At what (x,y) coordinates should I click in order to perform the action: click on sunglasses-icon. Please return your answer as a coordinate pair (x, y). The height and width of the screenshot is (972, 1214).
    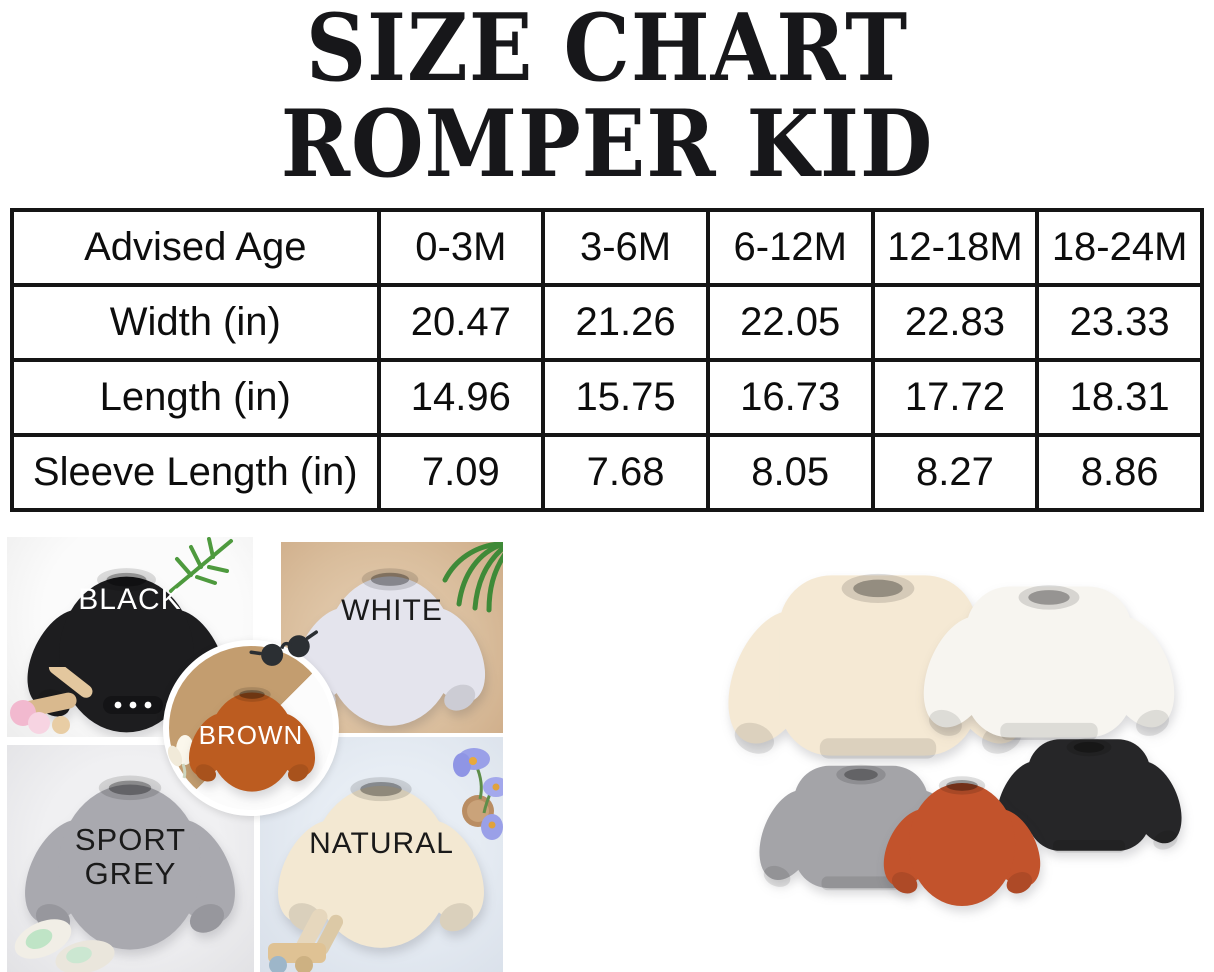
    Looking at the image, I should click on (283, 648).